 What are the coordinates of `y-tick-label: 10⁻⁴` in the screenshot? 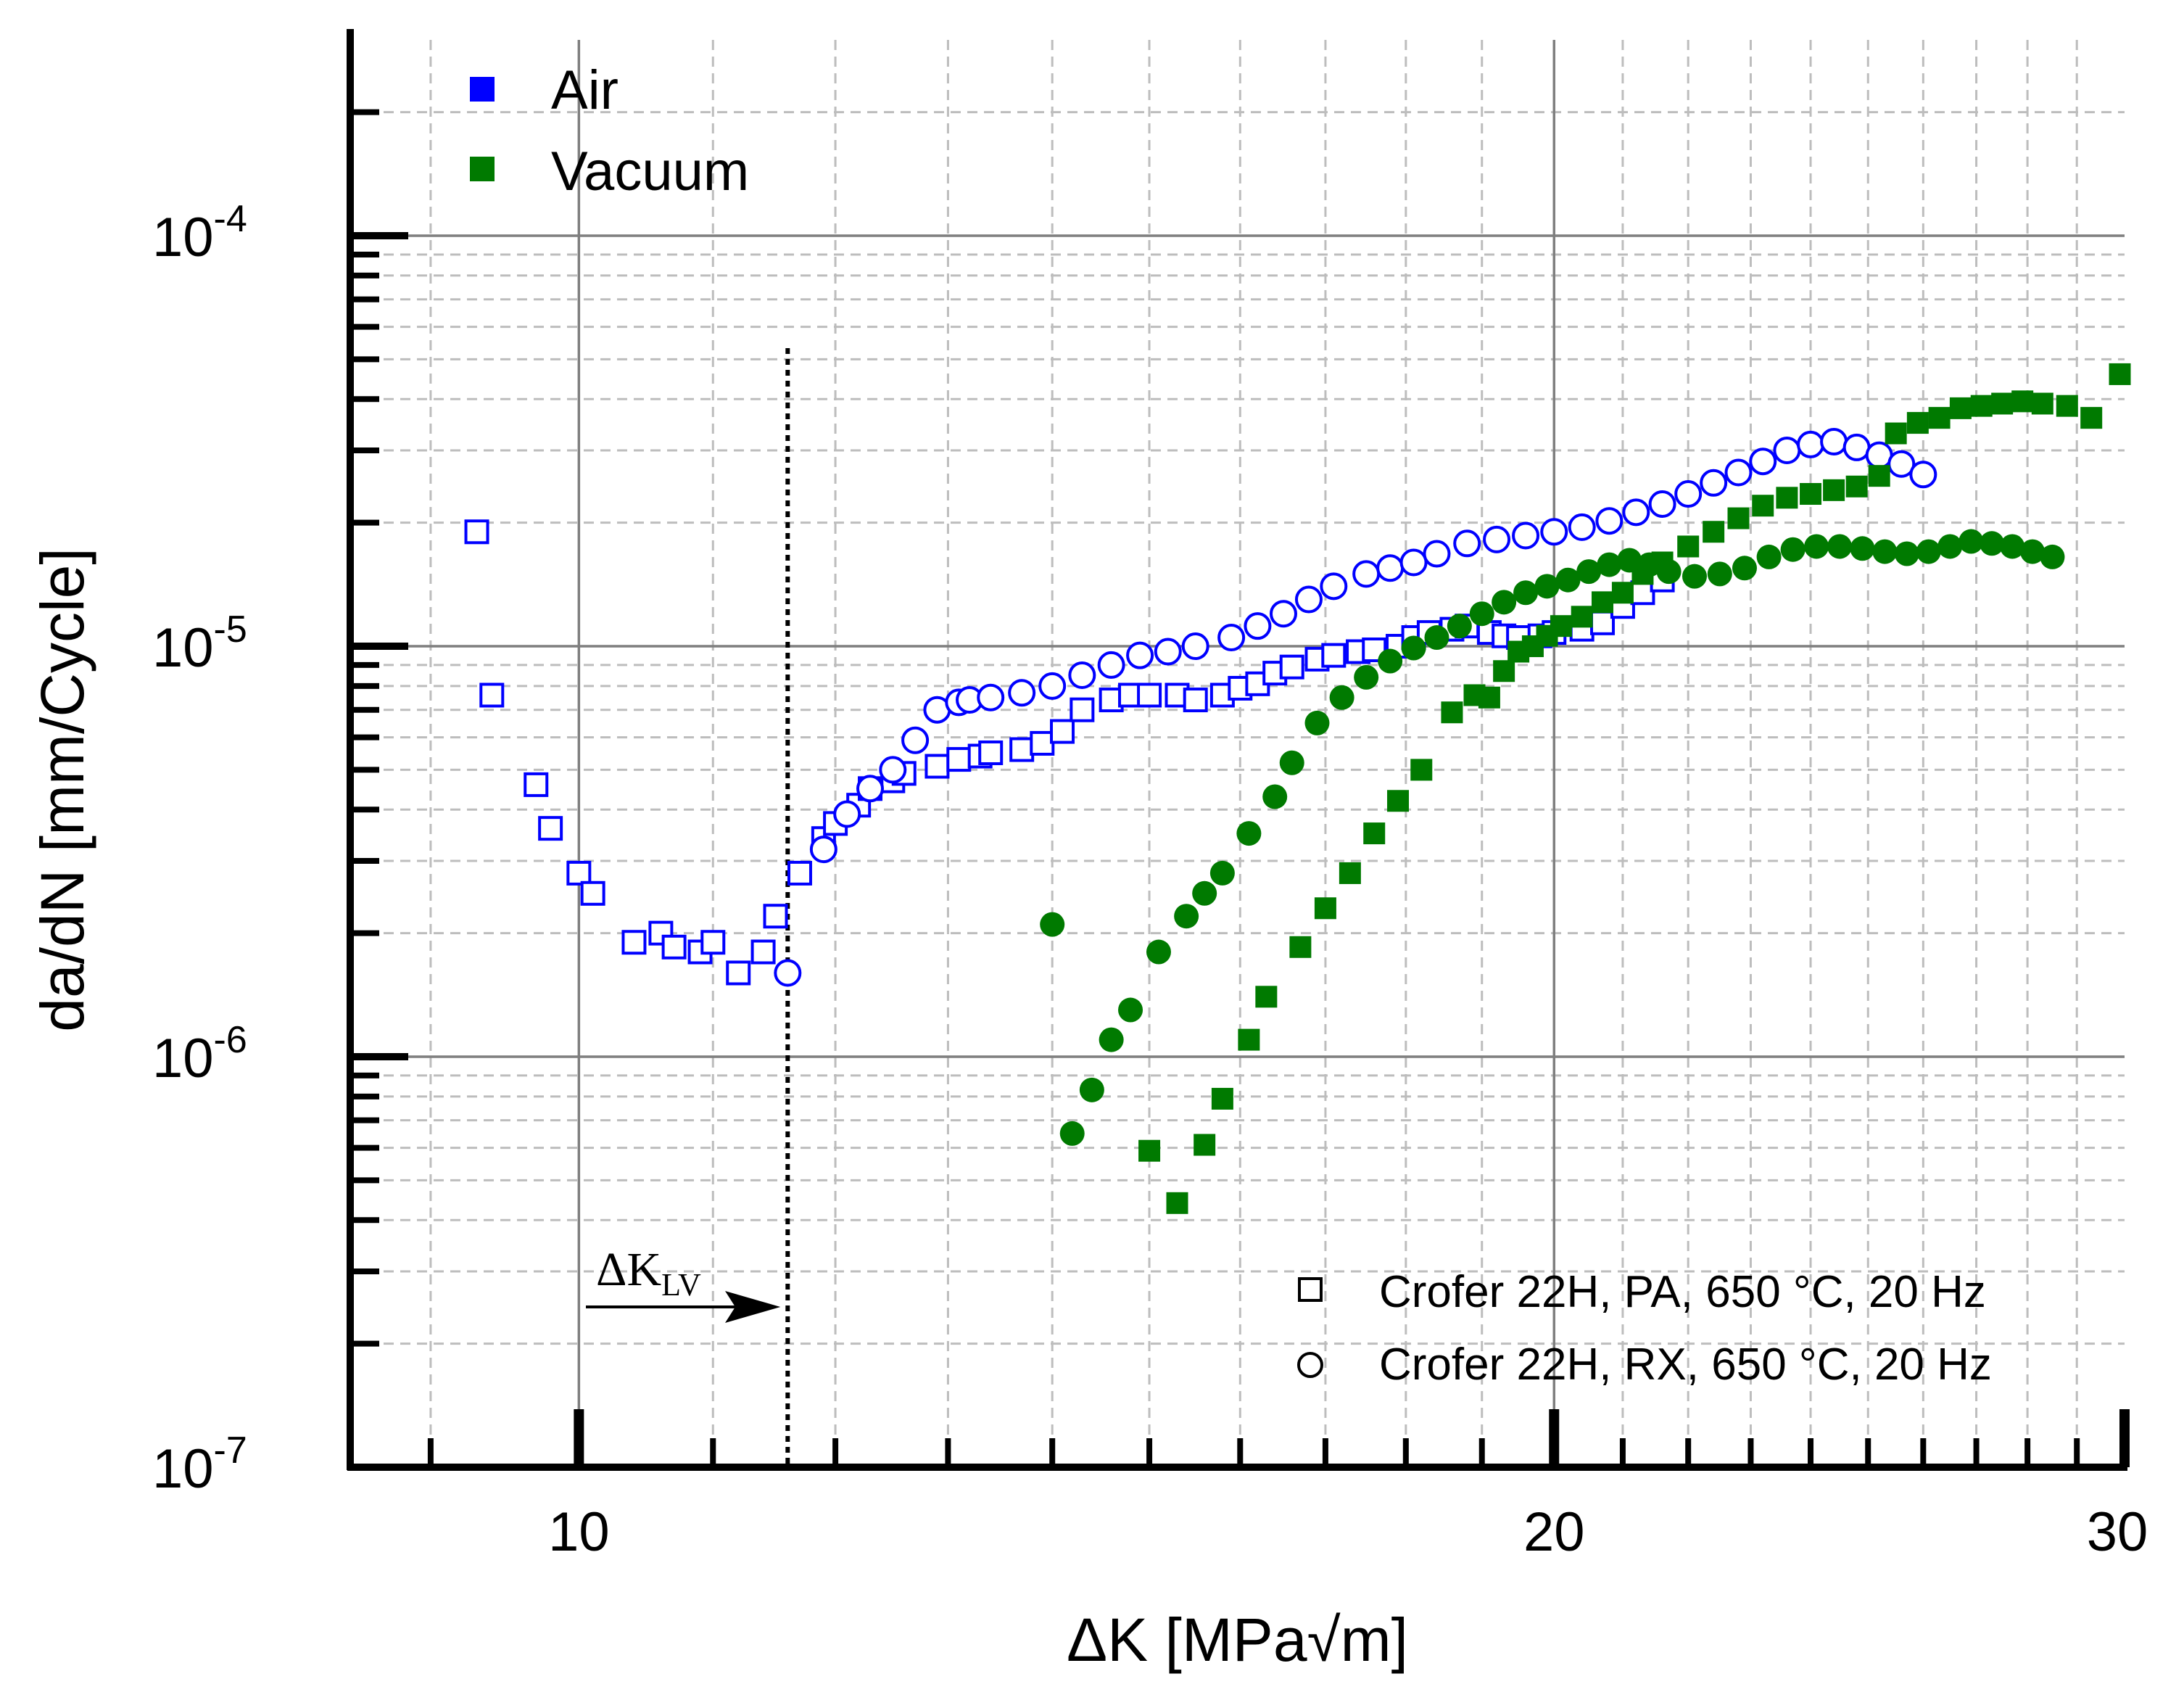 It's located at (199, 233).